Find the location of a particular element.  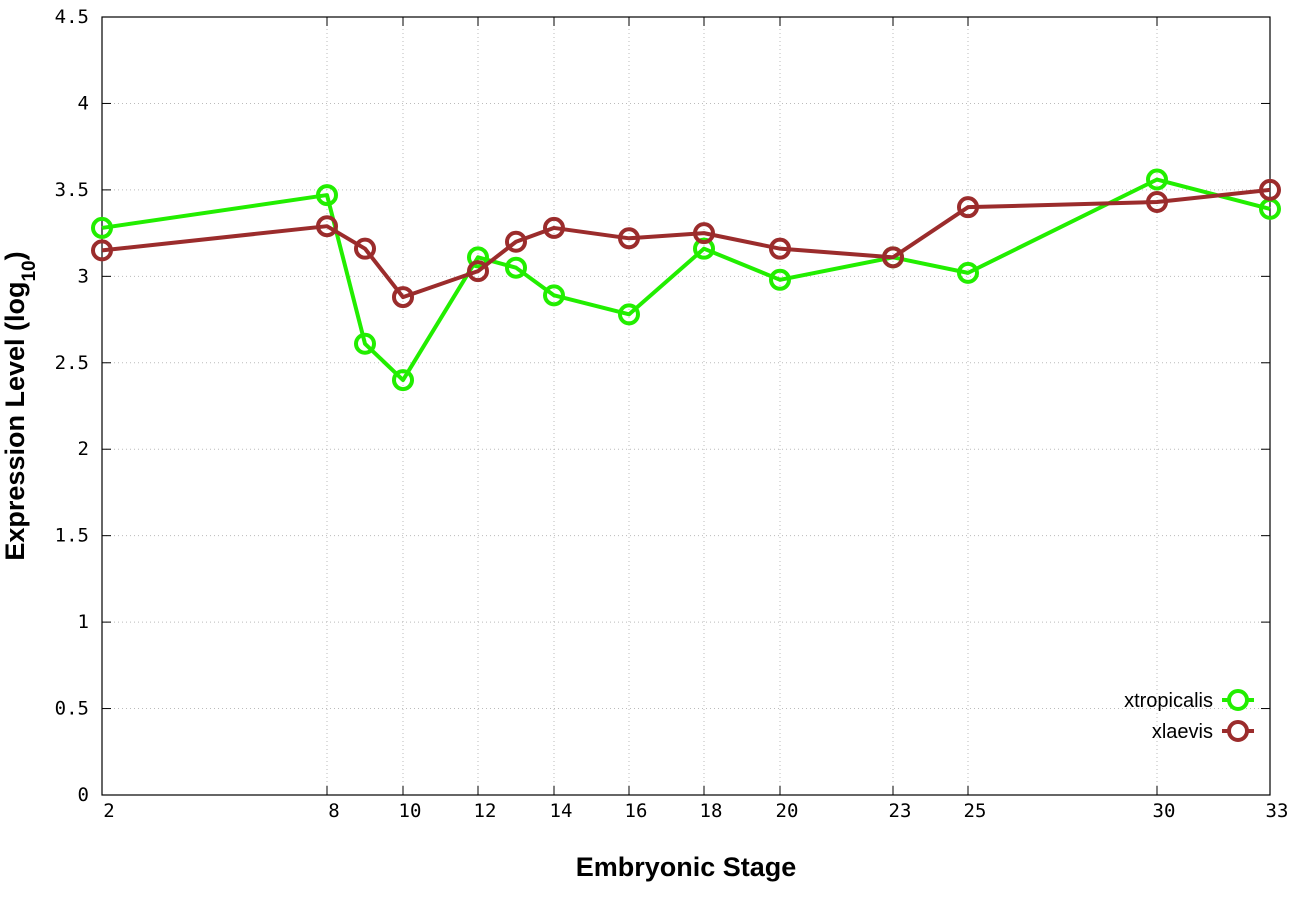

x-tick-label: 33 is located at coordinates (1277, 811).